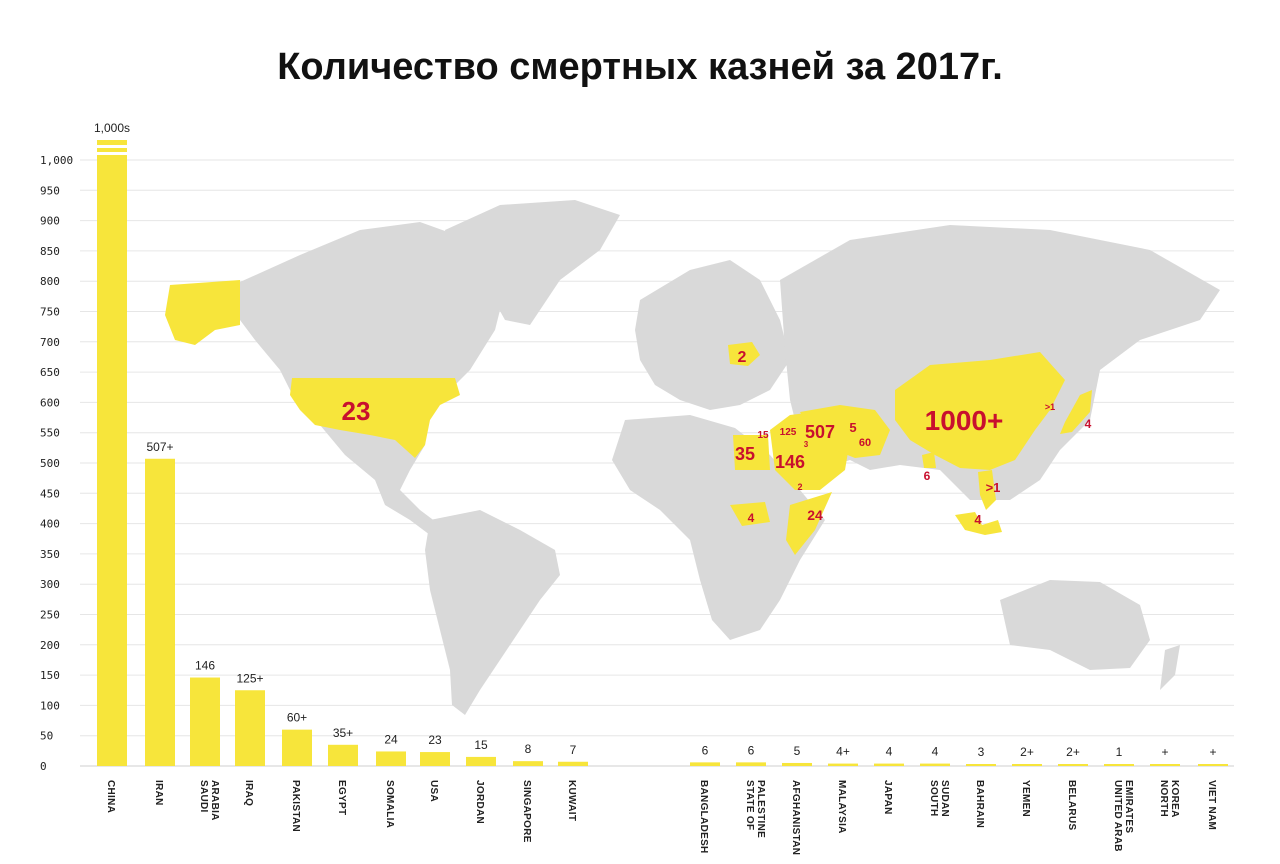 This screenshot has height=864, width=1280. I want to click on category-label: KOREA, so click(1174, 799).